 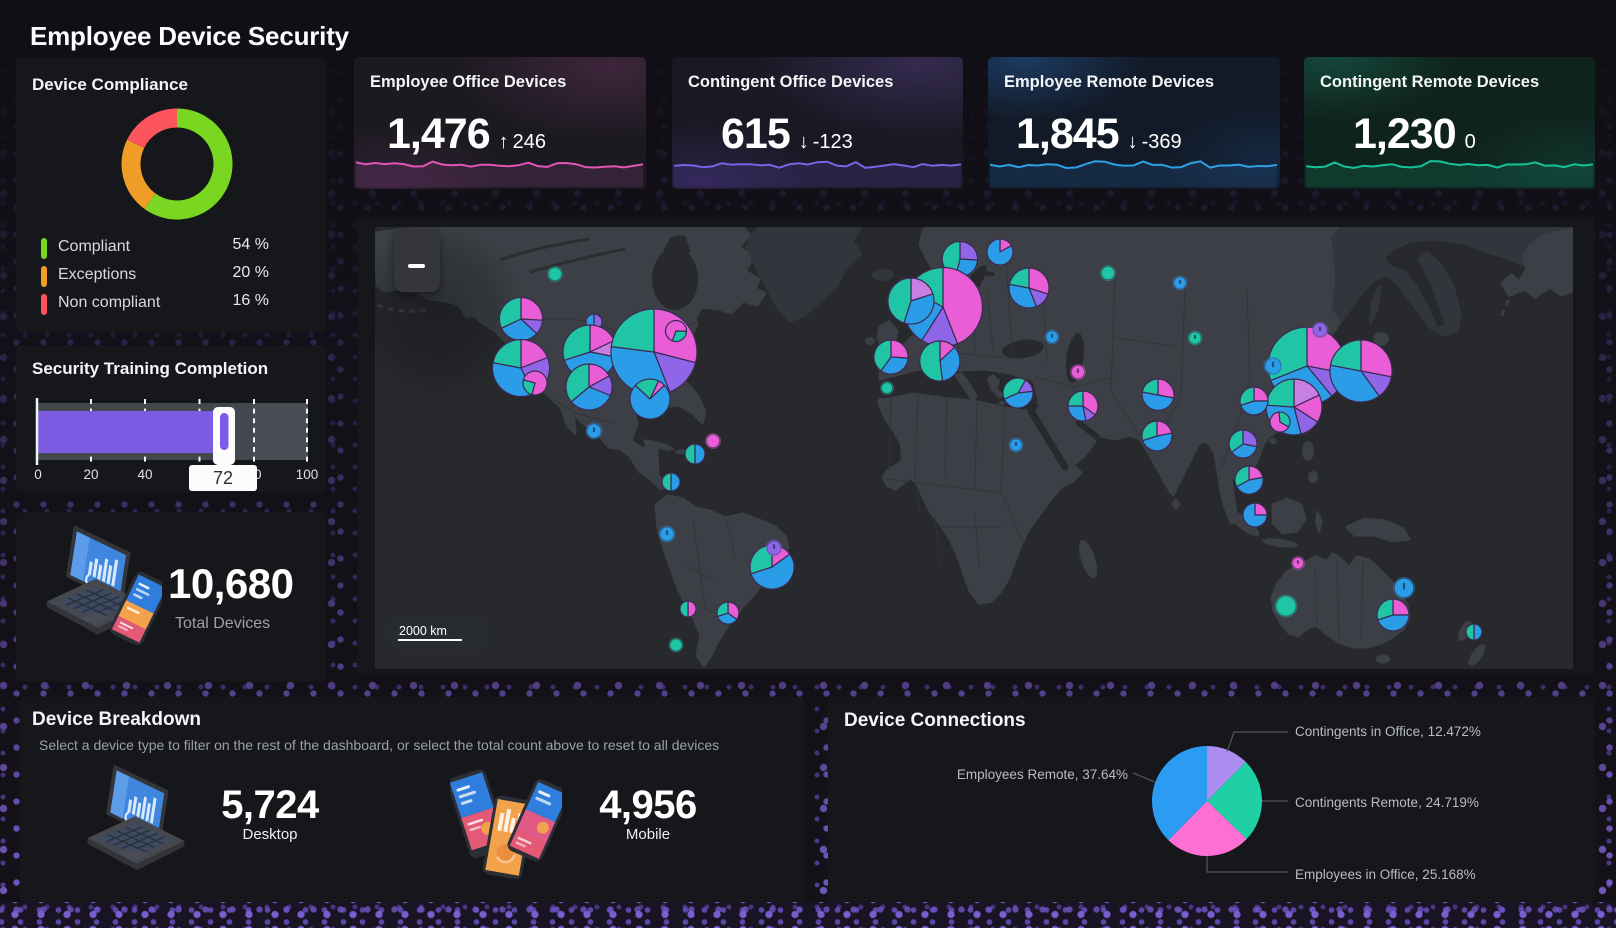 What do you see at coordinates (38, 474) in the screenshot?
I see `svg-text: 0` at bounding box center [38, 474].